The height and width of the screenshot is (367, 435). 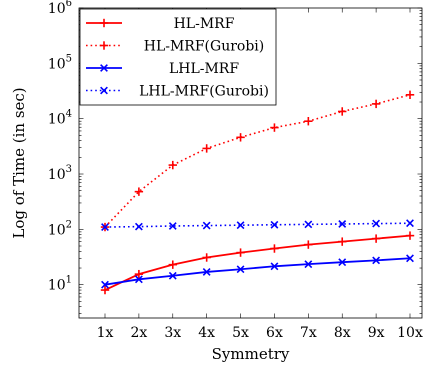 What do you see at coordinates (251, 354) in the screenshot?
I see `x-axis-label: Symmetry` at bounding box center [251, 354].